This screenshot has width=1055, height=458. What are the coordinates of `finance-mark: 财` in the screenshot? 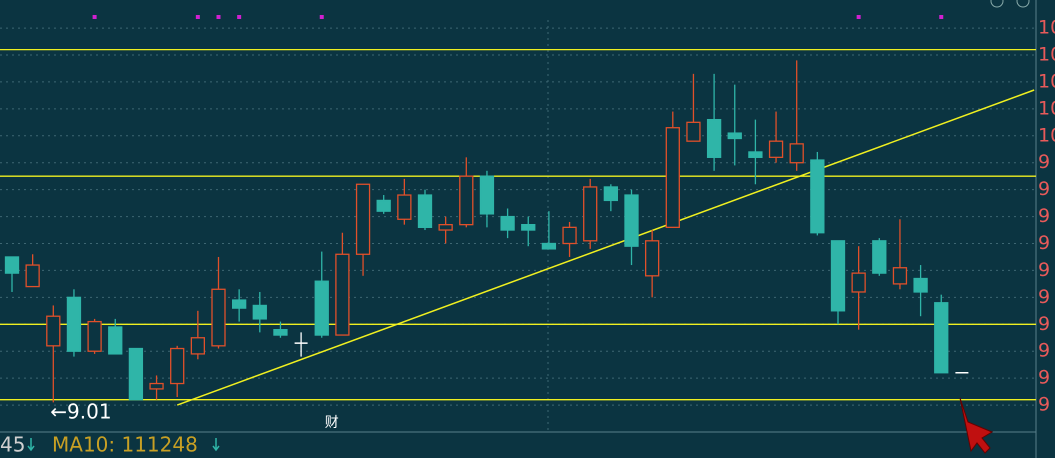 It's located at (332, 423).